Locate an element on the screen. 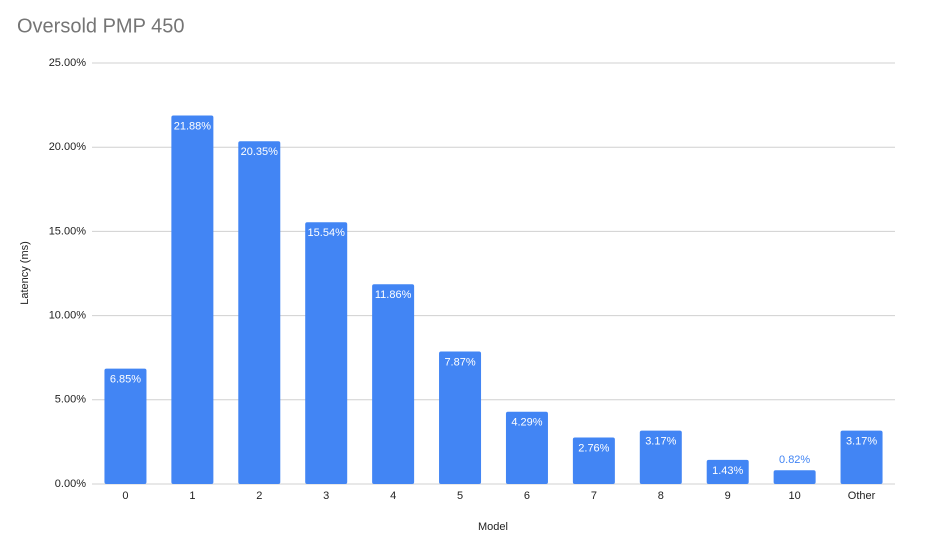  y-tick-label: 25.00% is located at coordinates (68, 63).